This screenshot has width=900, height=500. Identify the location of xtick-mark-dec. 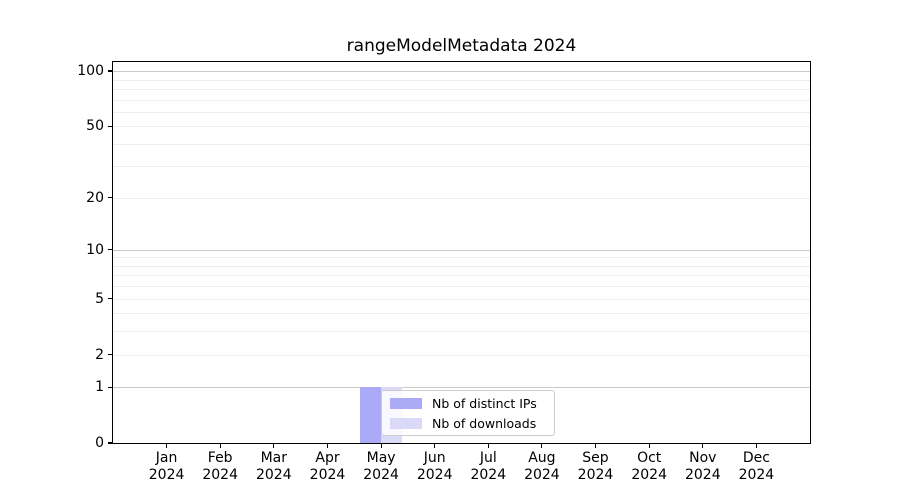
(756, 446).